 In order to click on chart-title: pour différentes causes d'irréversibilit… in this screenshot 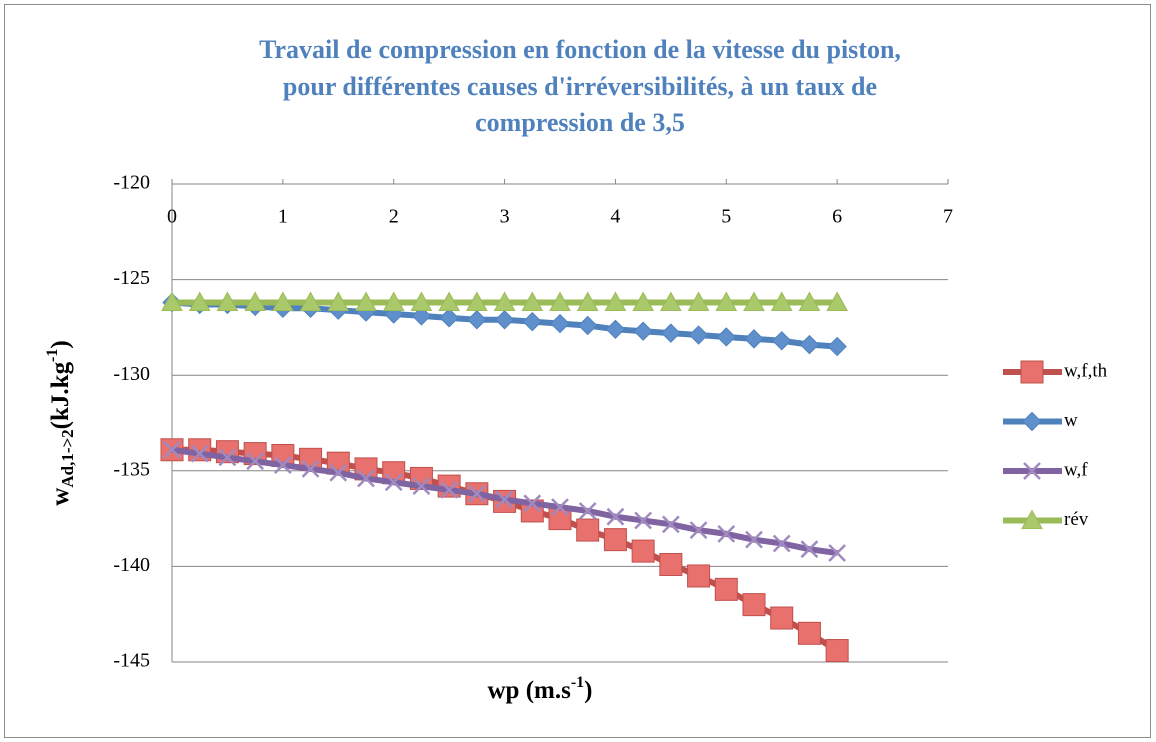, I will do `click(580, 86)`.